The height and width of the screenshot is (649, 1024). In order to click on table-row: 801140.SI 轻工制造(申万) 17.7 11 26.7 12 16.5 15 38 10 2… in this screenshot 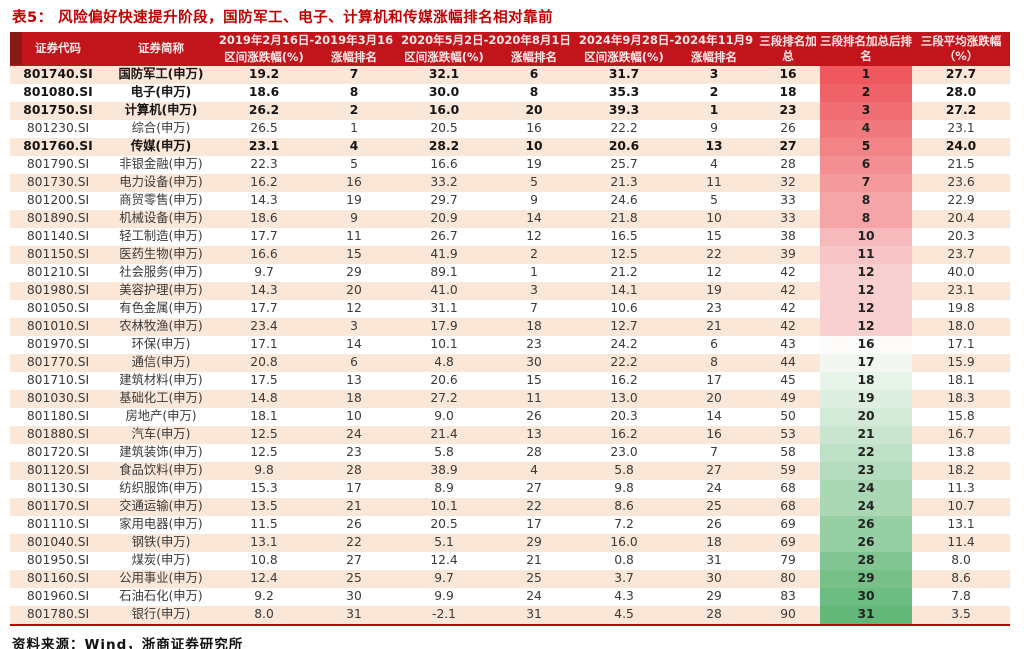, I will do `click(510, 236)`.